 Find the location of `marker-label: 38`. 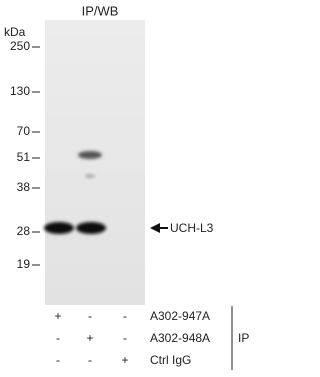

marker-label: 38 is located at coordinates (24, 187).